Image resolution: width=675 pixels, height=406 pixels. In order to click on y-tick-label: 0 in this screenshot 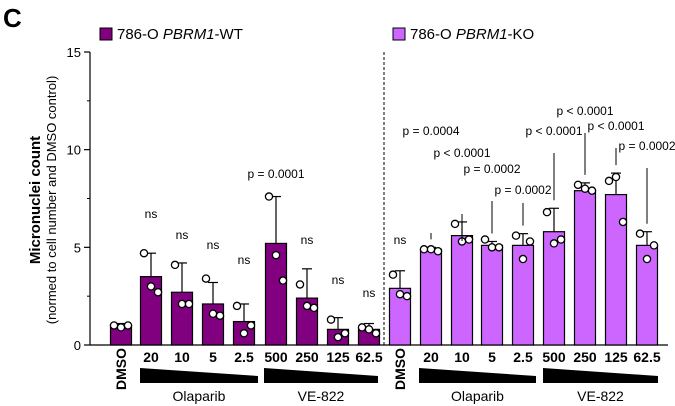, I will do `click(77, 345)`.